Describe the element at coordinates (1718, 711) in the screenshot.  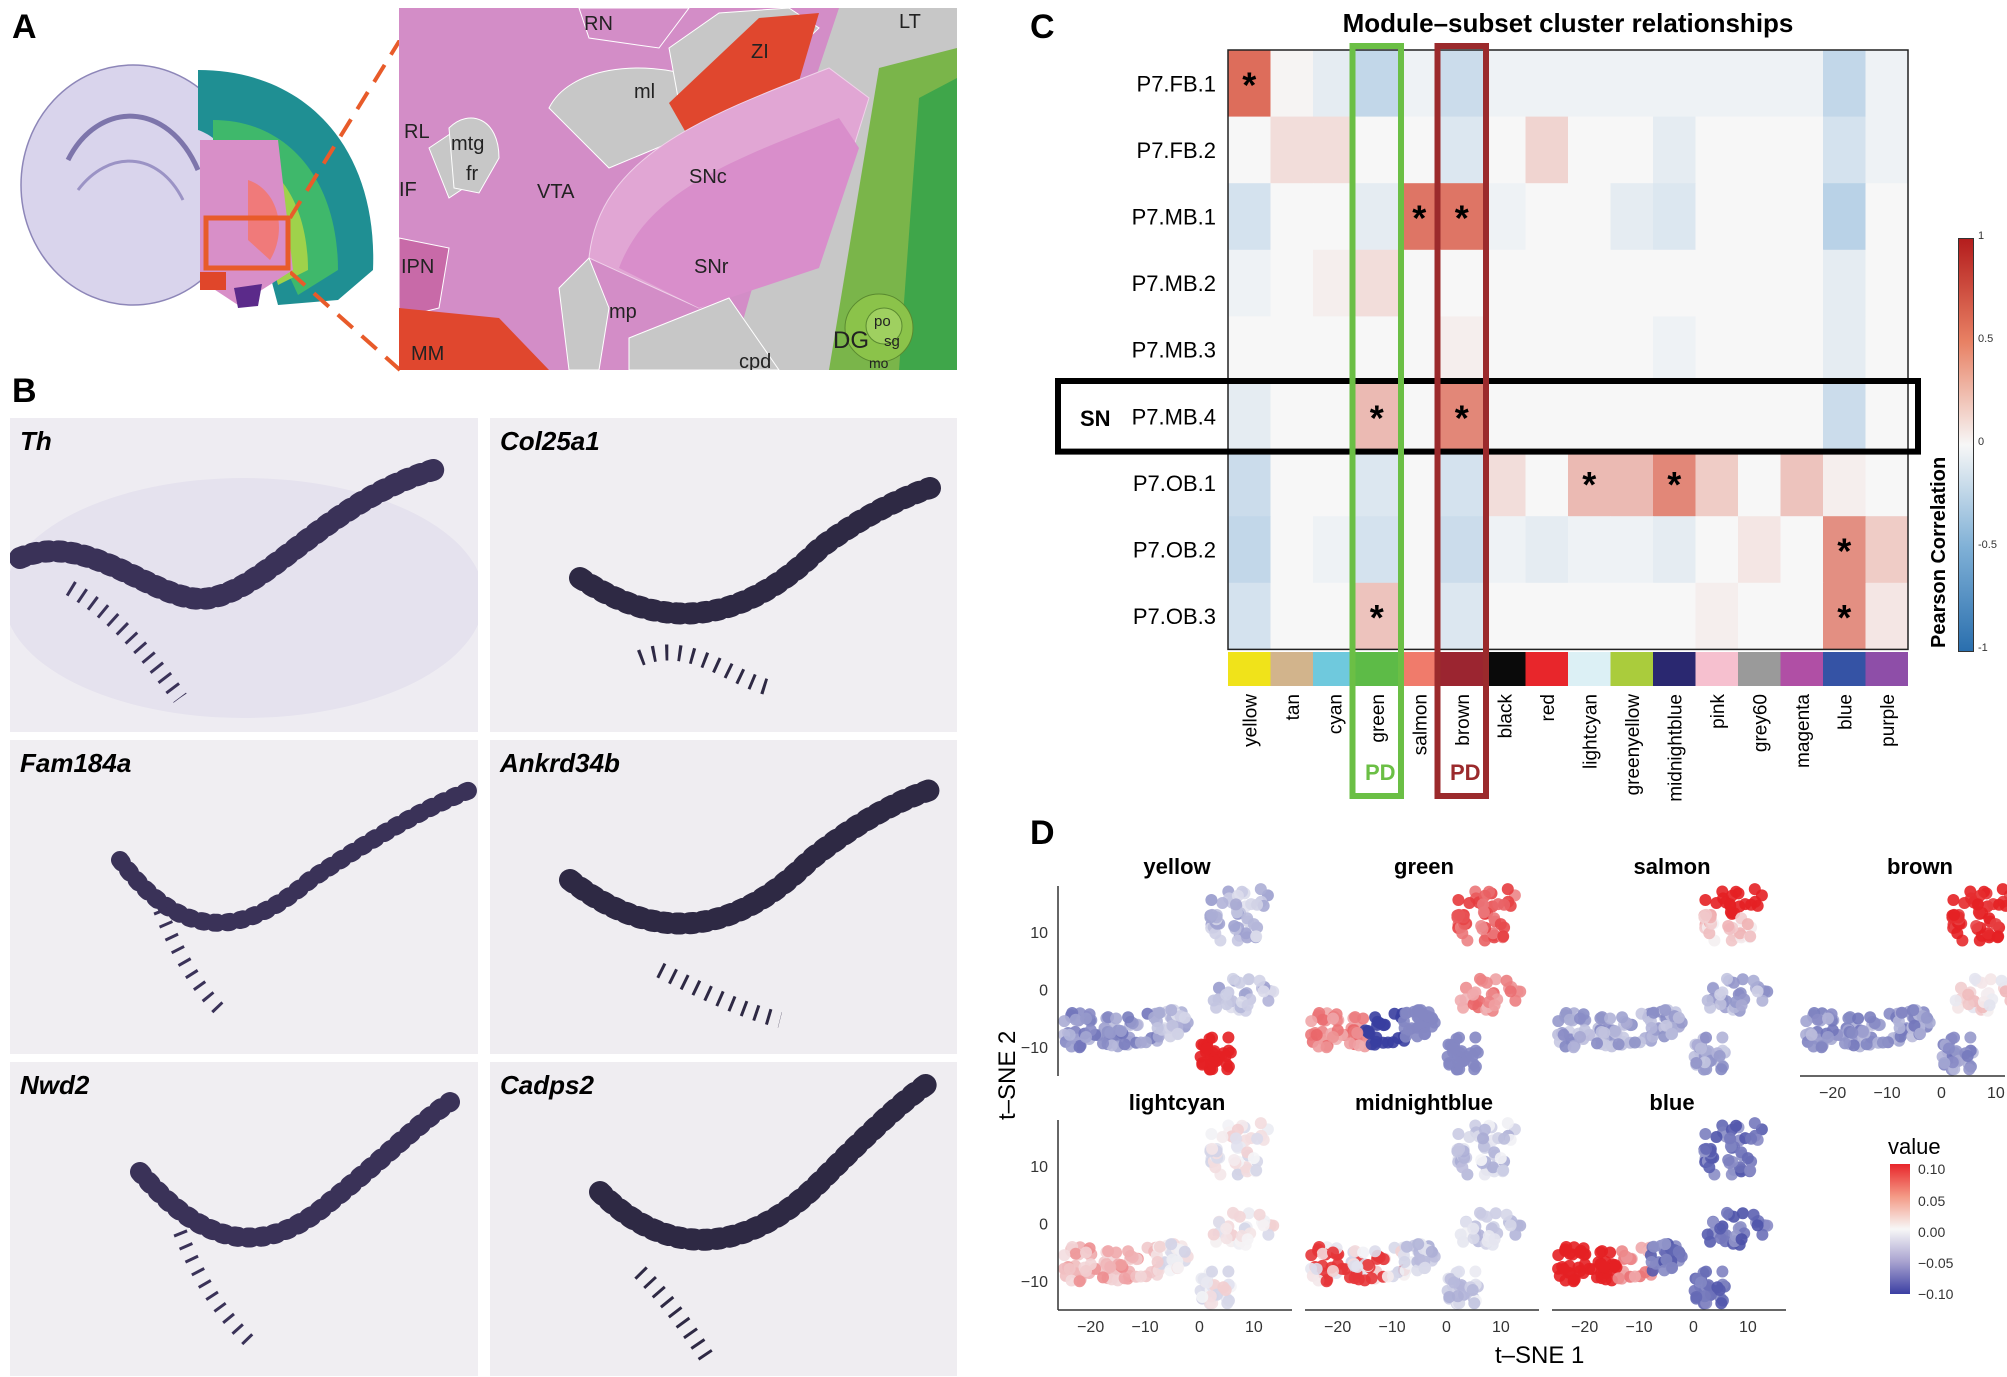
I see `column-label: pink` at that location.